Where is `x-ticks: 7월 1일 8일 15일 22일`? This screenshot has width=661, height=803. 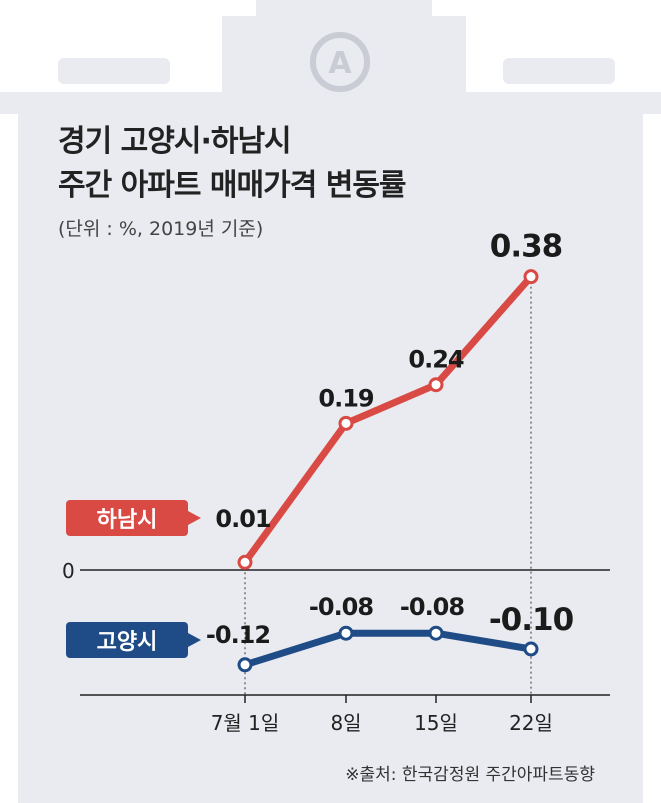
x-ticks: 7월 1일 8일 15일 22일 is located at coordinates (382, 715).